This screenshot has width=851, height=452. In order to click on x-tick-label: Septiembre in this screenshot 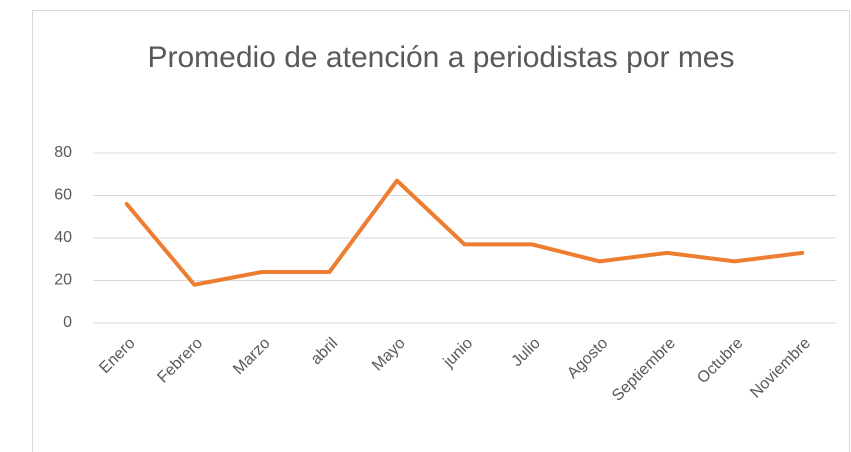, I will do `click(644, 370)`.